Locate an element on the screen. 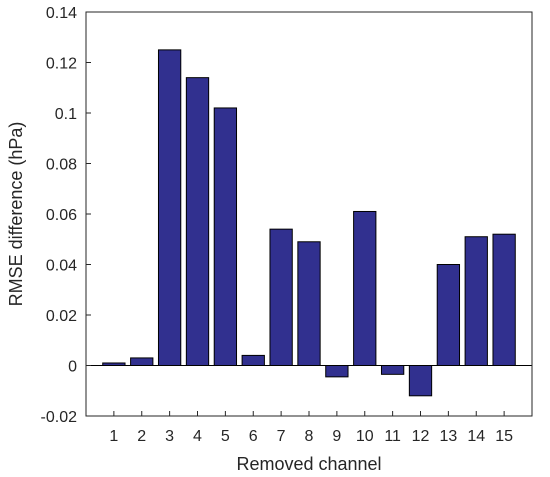 This screenshot has width=550, height=477. y-tick-label: 0.04 is located at coordinates (61, 266).